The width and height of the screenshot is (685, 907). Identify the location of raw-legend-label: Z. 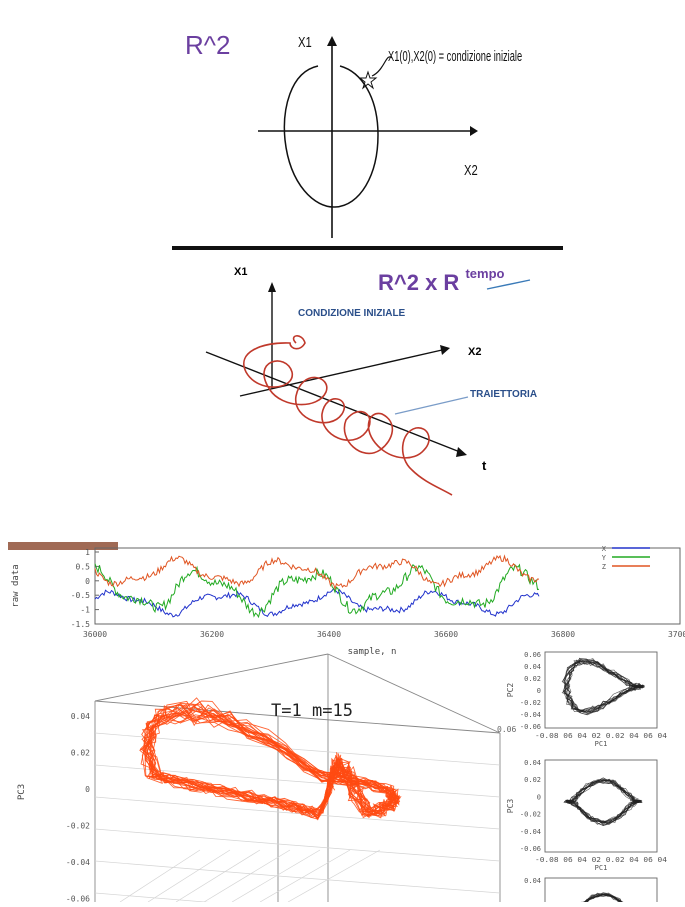
(604, 567).